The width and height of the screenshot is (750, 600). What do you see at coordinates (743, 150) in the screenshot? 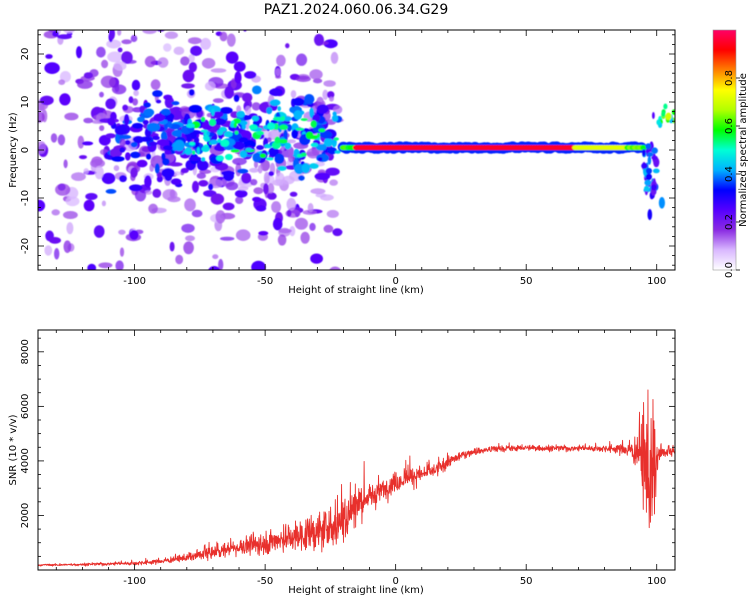
I see `colorbar-label: Normalized spectral amplitude` at bounding box center [743, 150].